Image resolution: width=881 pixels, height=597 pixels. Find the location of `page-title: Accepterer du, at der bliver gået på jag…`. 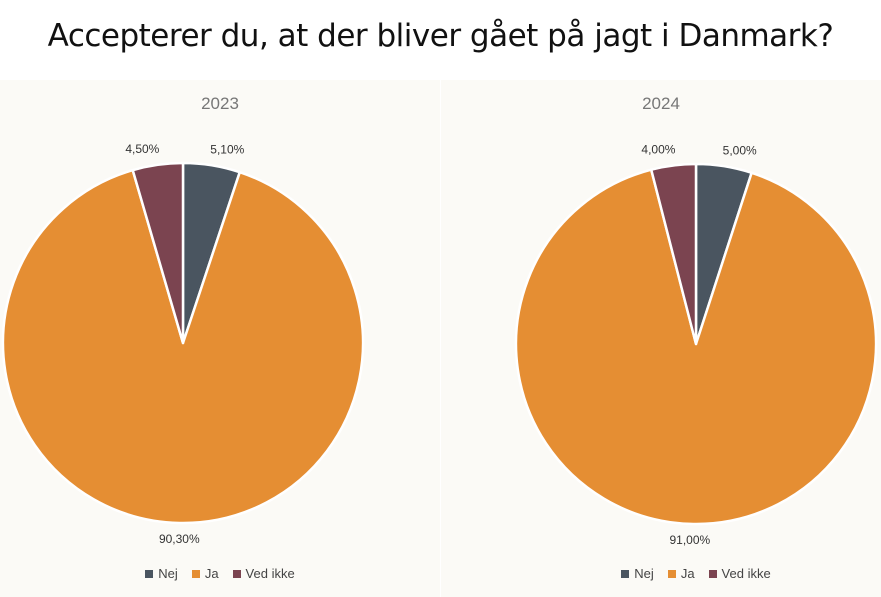

page-title: Accepterer du, at der bliver gået på jag… is located at coordinates (440, 36).